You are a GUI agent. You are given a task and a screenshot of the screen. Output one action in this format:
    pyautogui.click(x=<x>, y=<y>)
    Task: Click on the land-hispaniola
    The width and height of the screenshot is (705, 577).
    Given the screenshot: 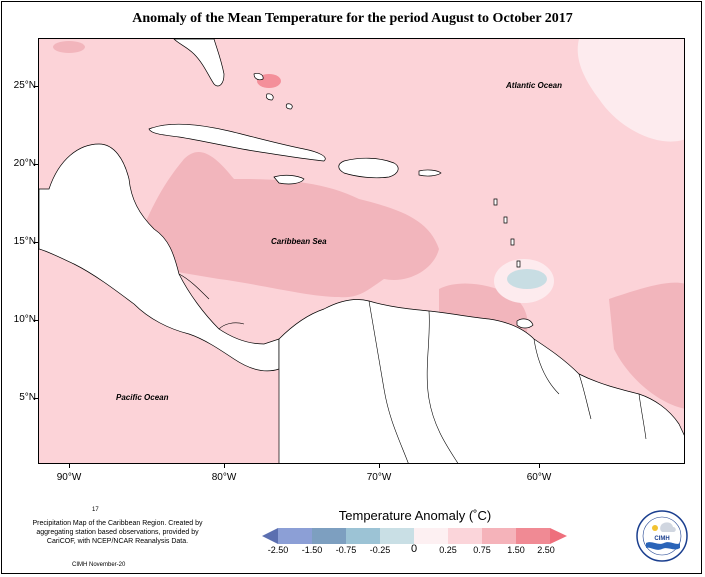 What is the action you would take?
    pyautogui.click(x=368, y=168)
    